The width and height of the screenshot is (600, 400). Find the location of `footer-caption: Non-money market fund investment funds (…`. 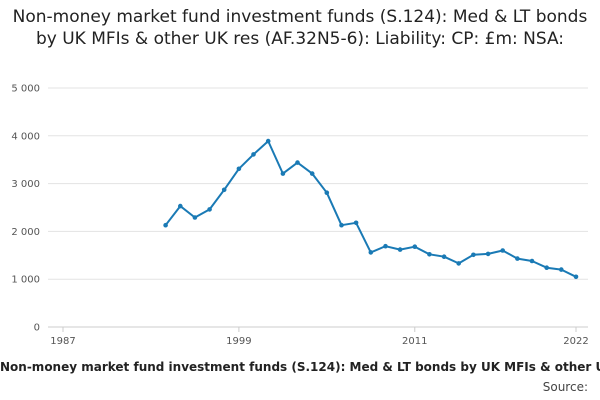

footer-caption: Non-money market fund investment funds (… is located at coordinates (300, 367).